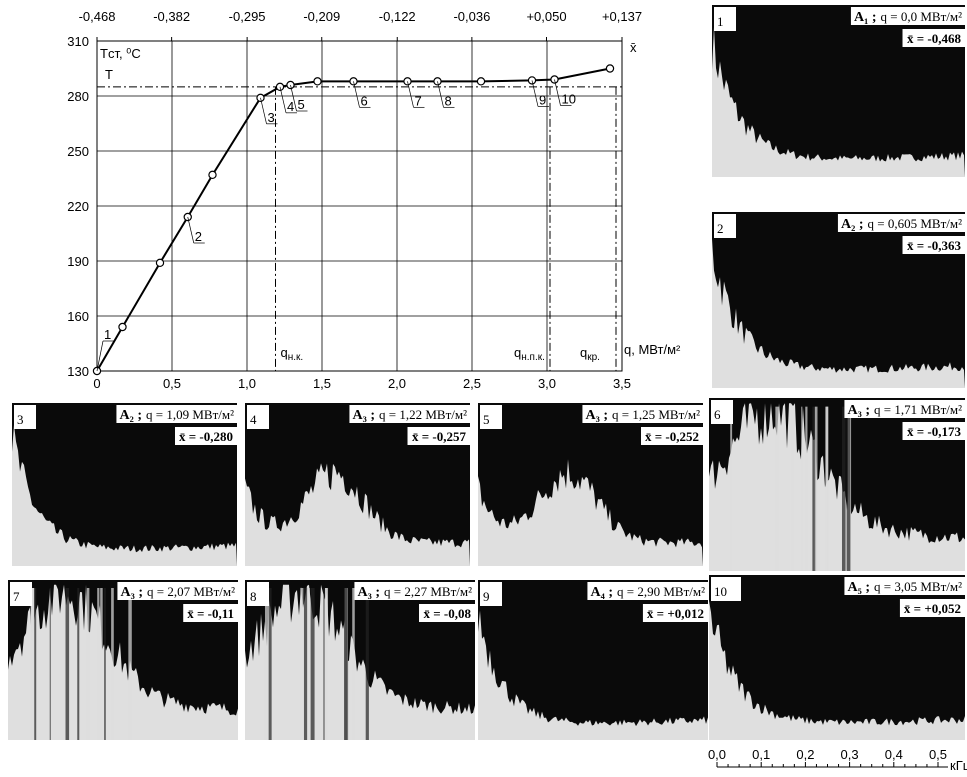 The height and width of the screenshot is (777, 967). What do you see at coordinates (448, 100) in the screenshot?
I see `point-label: 8` at bounding box center [448, 100].